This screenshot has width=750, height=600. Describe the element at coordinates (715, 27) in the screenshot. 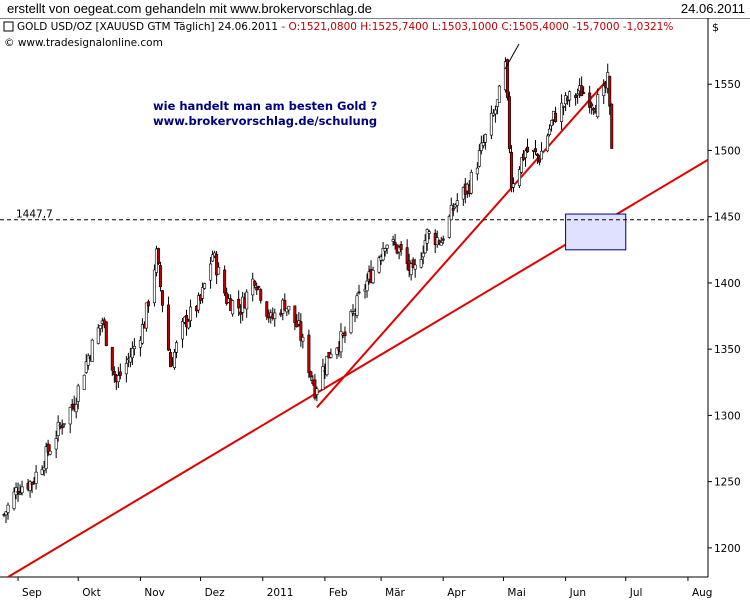

I see `currency-label: $` at that location.